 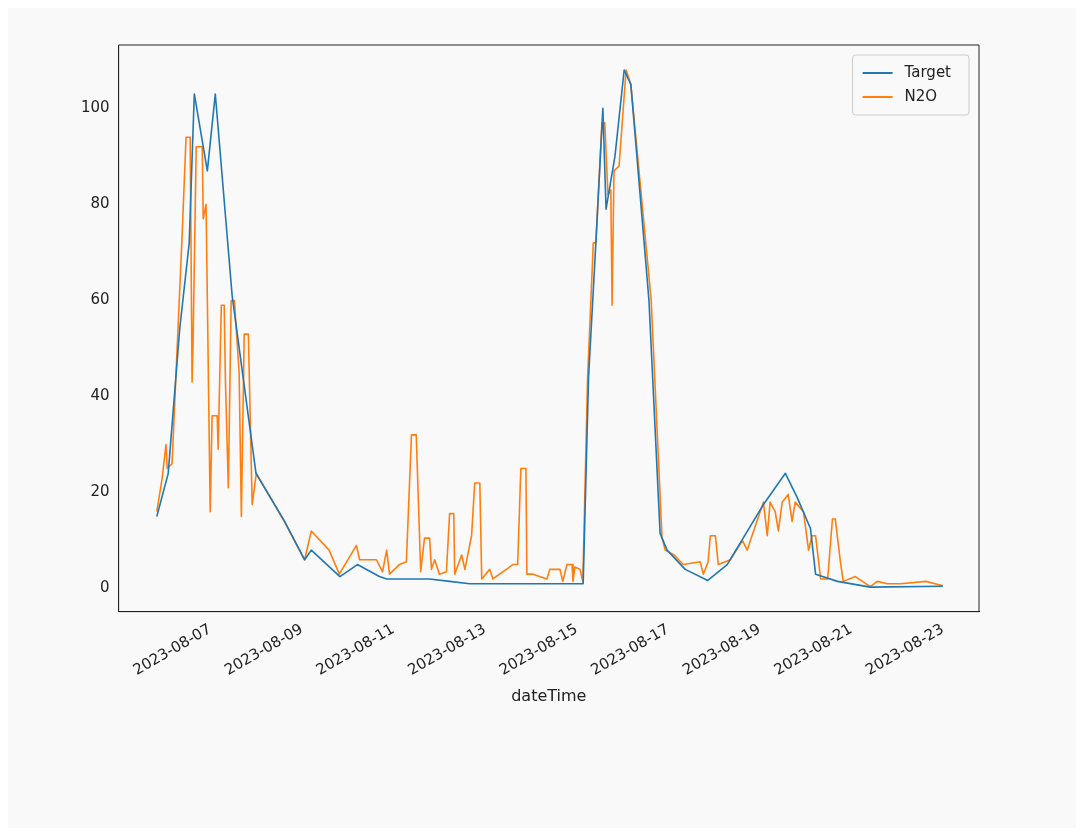 What do you see at coordinates (100, 491) in the screenshot?
I see `y-tick-label: 20` at bounding box center [100, 491].